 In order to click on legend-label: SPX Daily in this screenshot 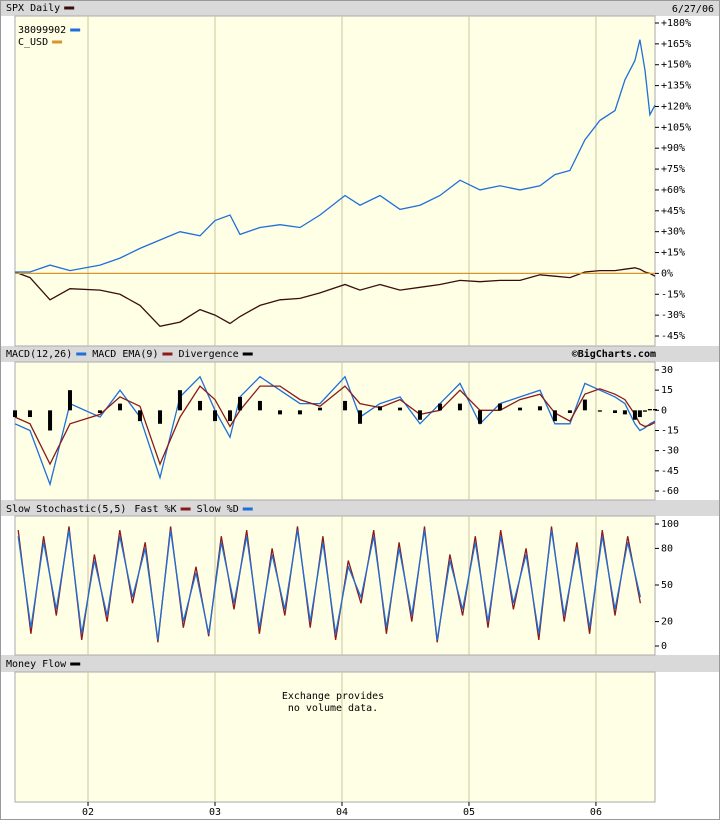, I will do `click(33, 8)`.